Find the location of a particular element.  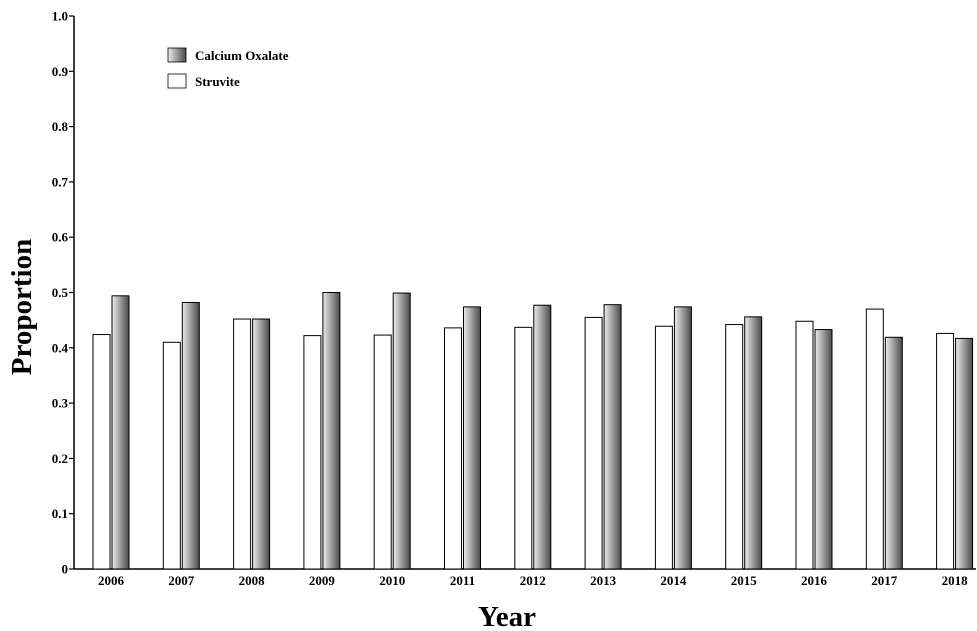

bar-calcium-oxalate-2017 is located at coordinates (893, 453).